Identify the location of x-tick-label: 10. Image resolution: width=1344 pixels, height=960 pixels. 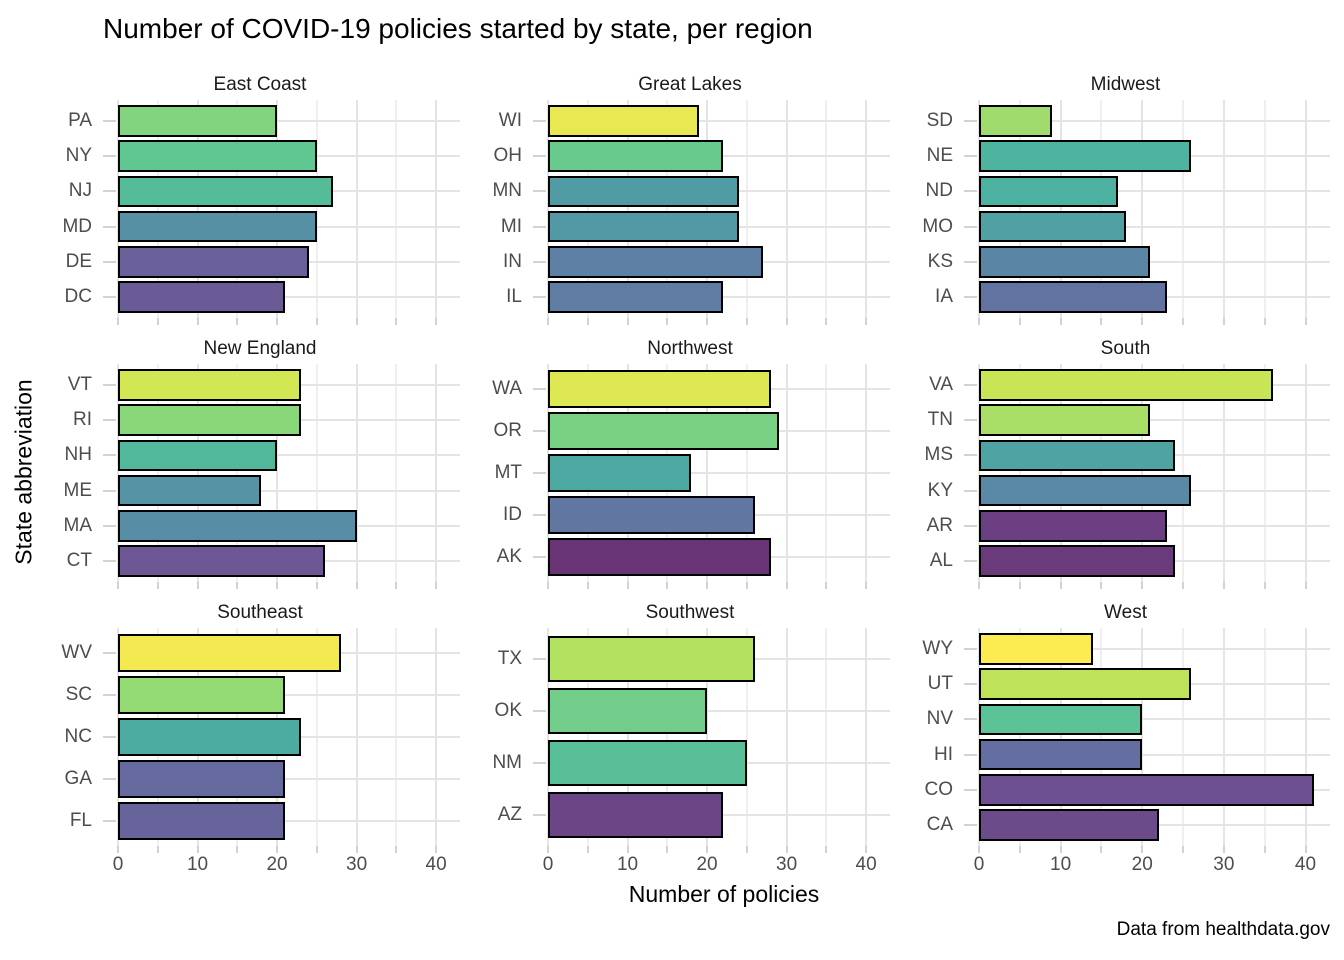
(1061, 864).